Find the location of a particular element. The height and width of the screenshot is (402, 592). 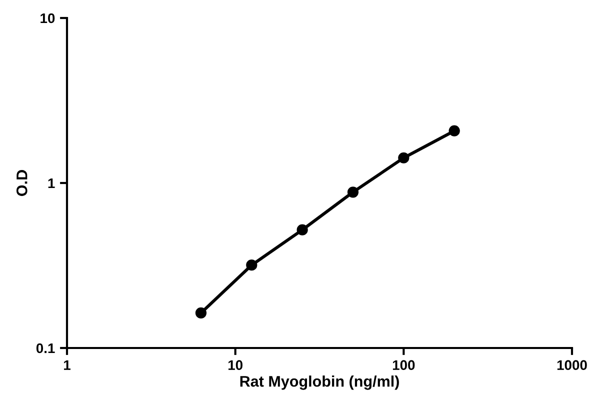

y-tick-label: 10 is located at coordinates (47, 18).